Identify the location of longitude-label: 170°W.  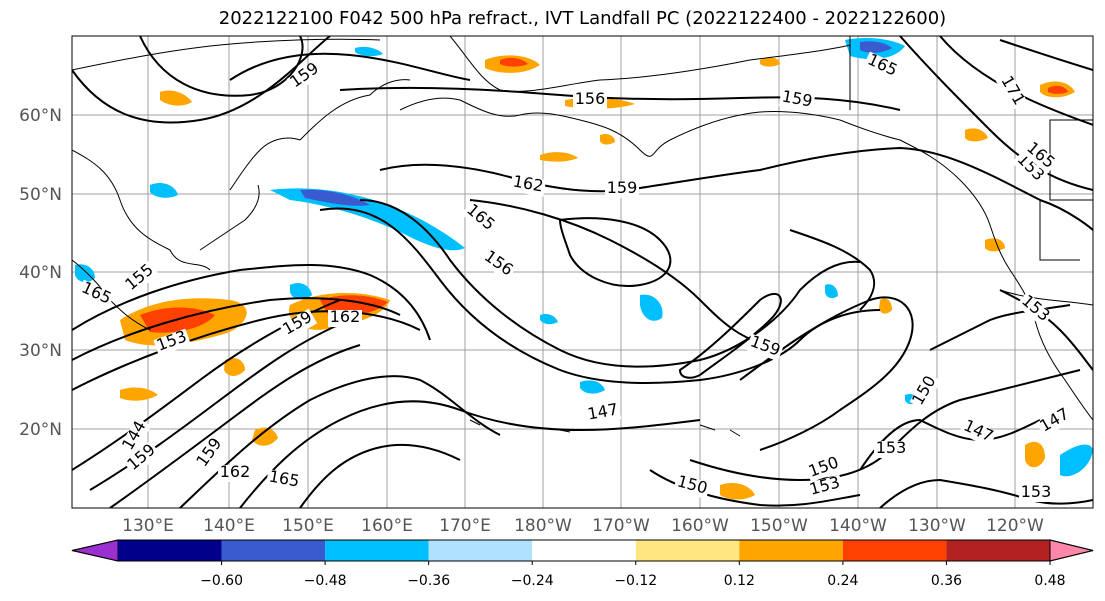
(621, 526).